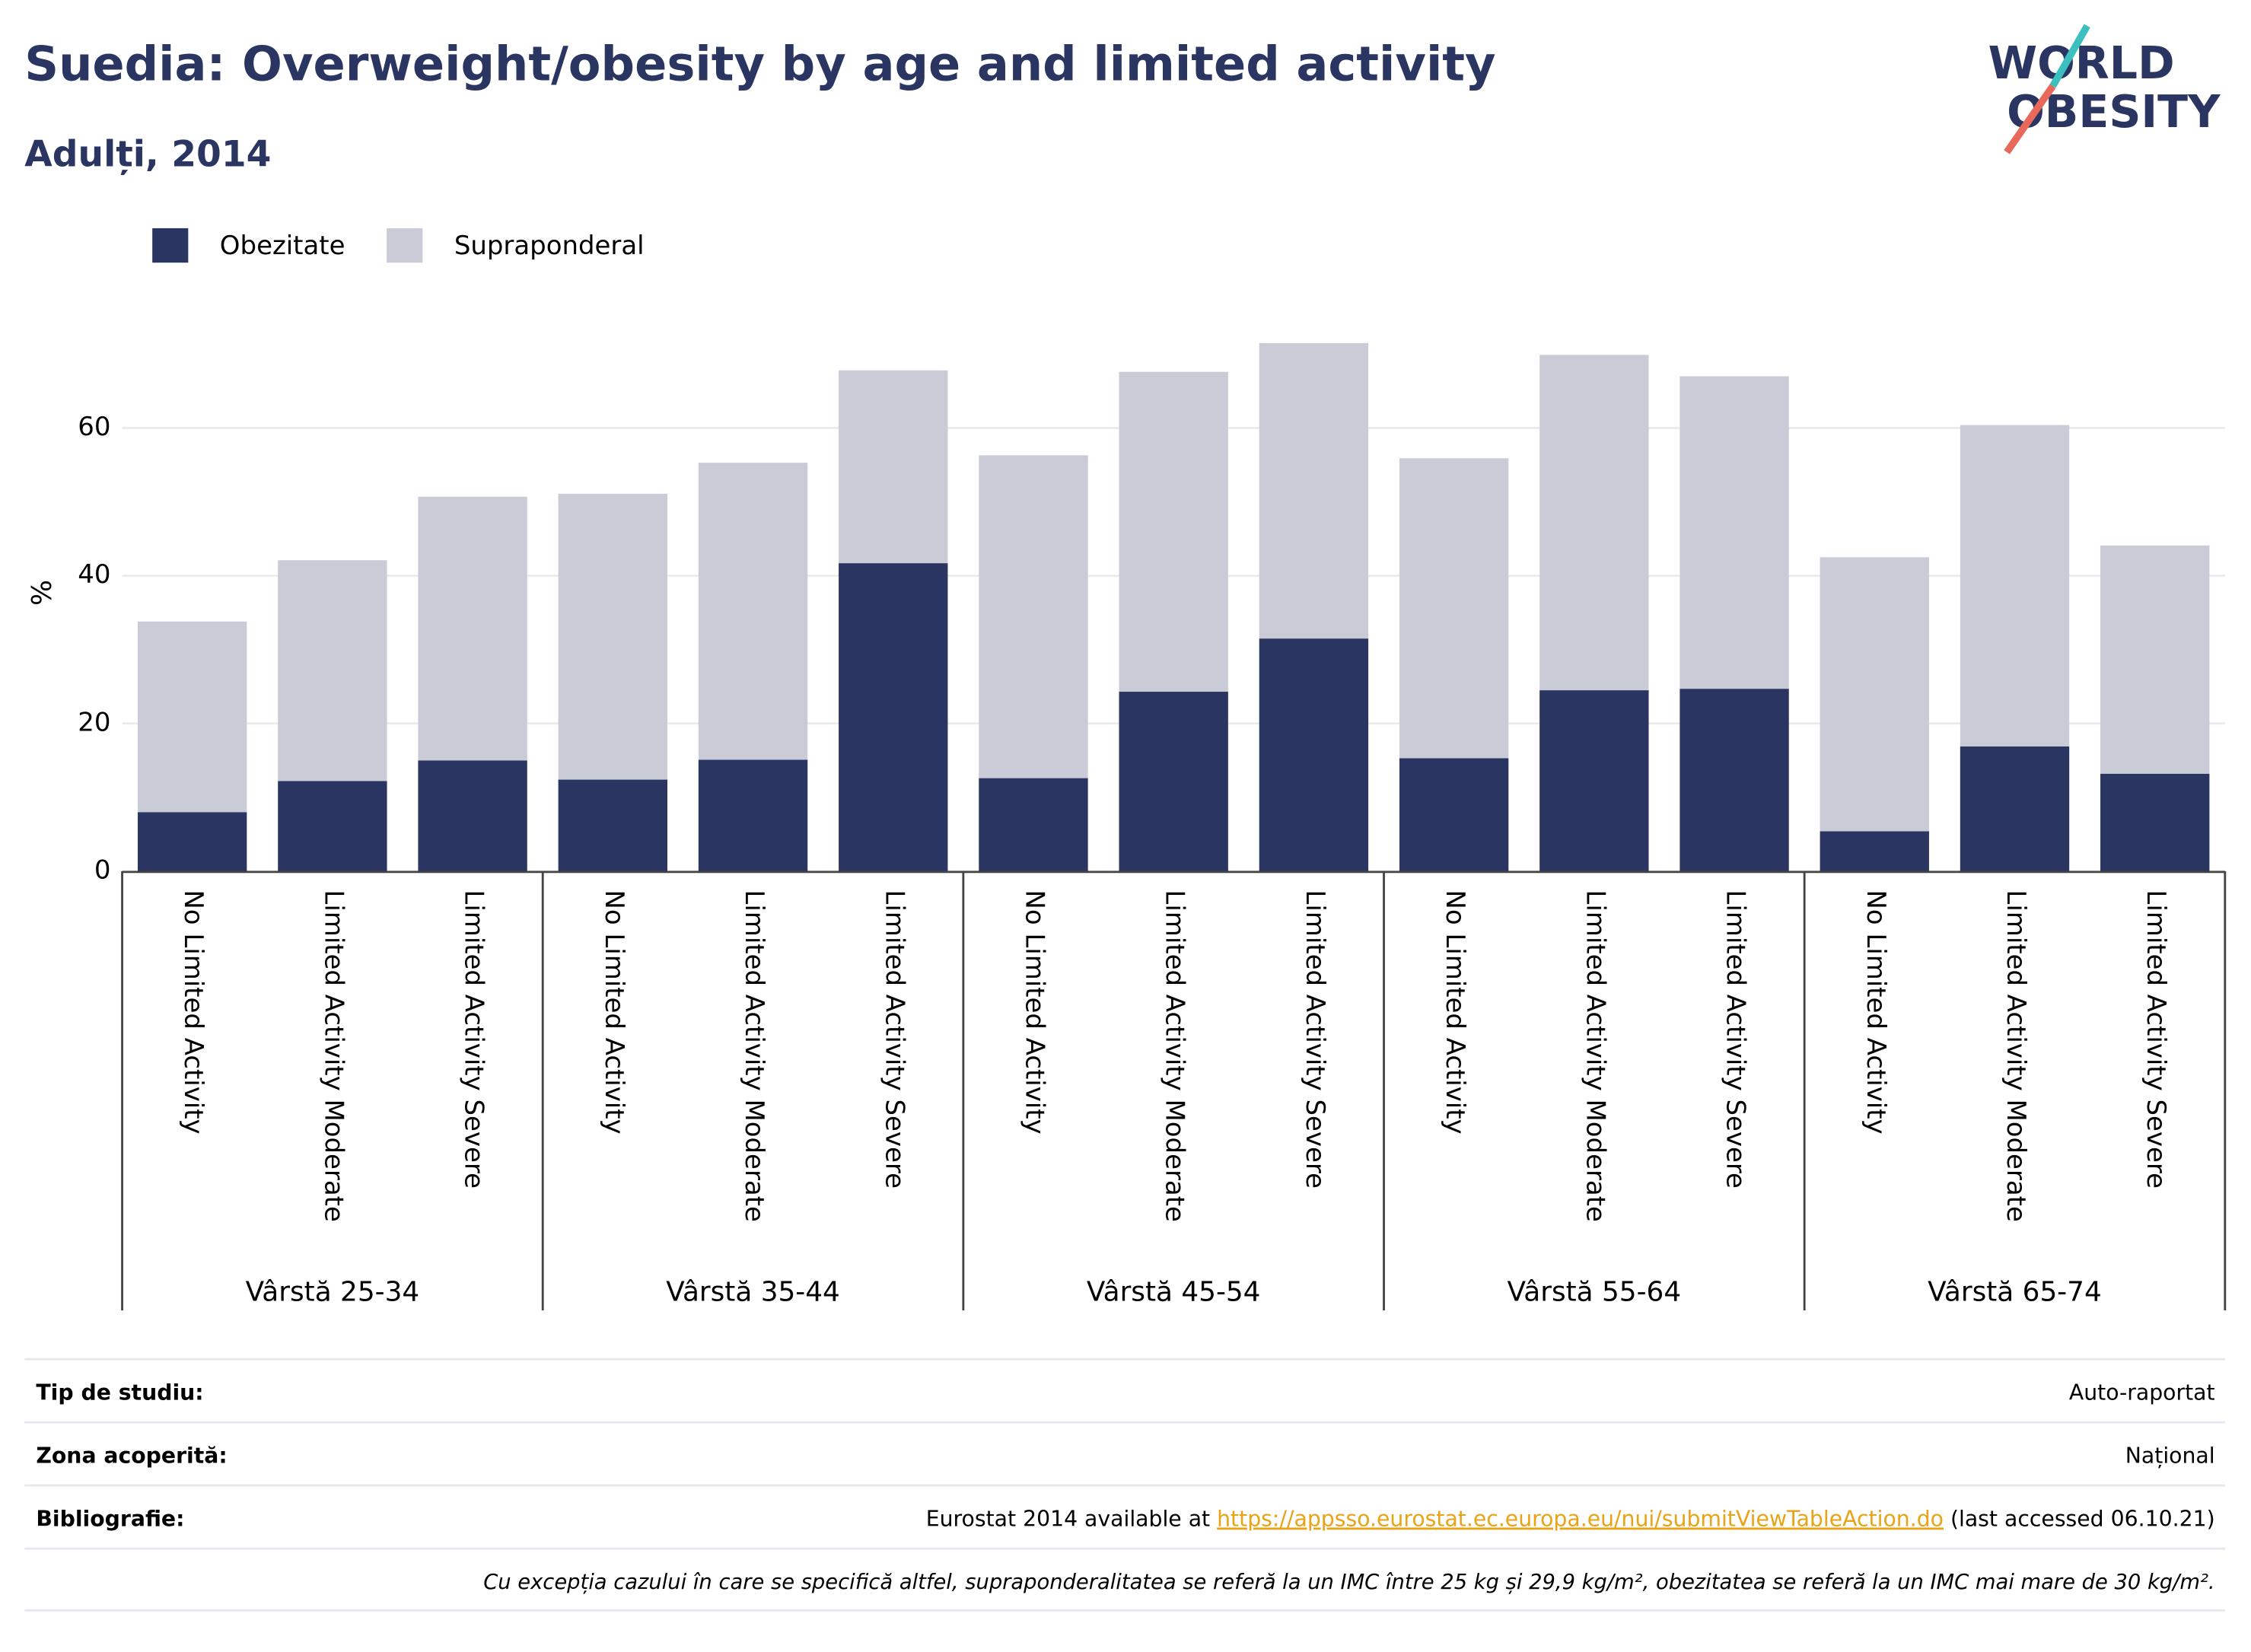  What do you see at coordinates (549, 246) in the screenshot?
I see `legend-label: Supraponderal` at bounding box center [549, 246].